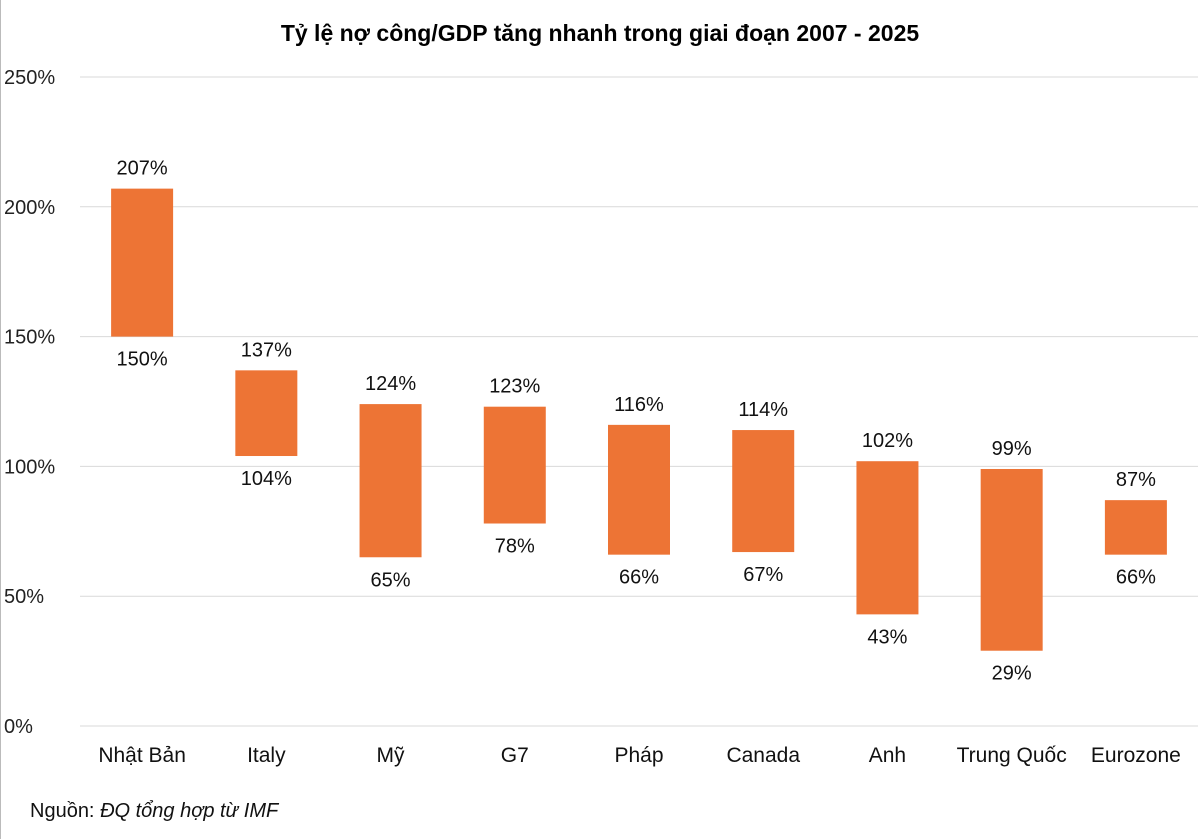 This screenshot has height=839, width=1200. Describe the element at coordinates (29, 78) in the screenshot. I see `y-tick-label: 250%` at that location.